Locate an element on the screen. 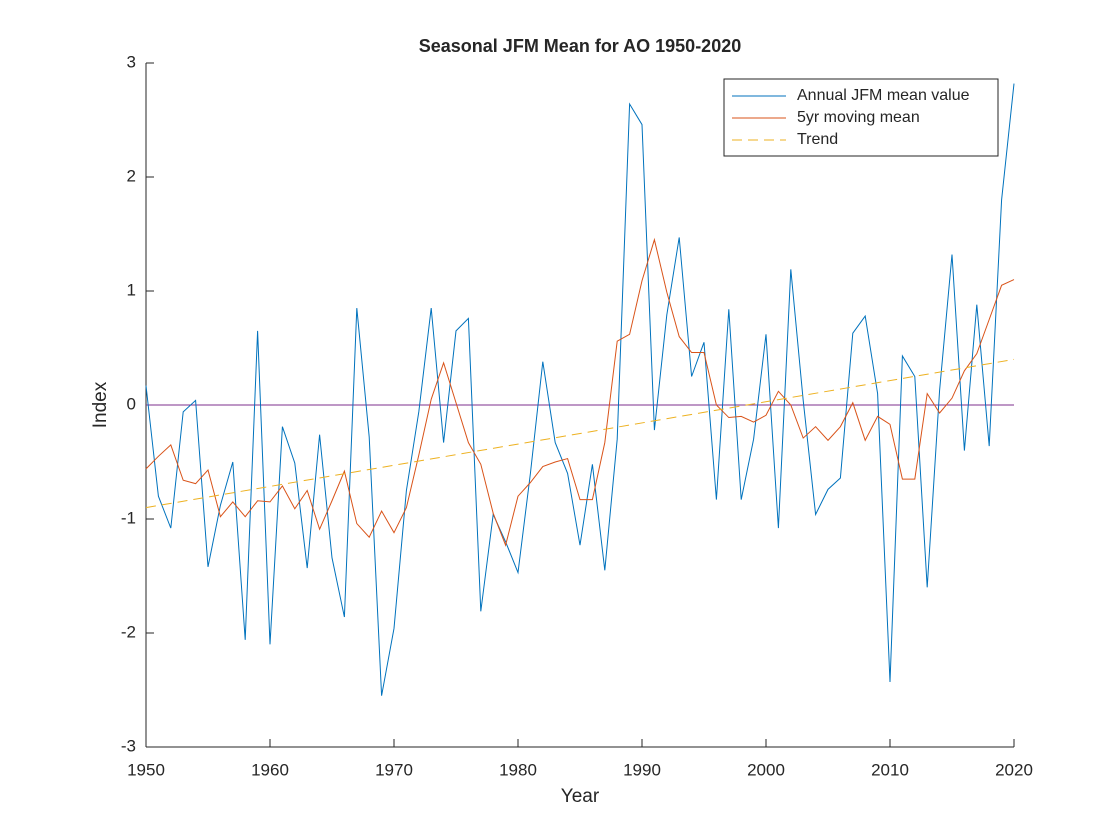 The image size is (1120, 840). x-tick-label: 1970 is located at coordinates (394, 769).